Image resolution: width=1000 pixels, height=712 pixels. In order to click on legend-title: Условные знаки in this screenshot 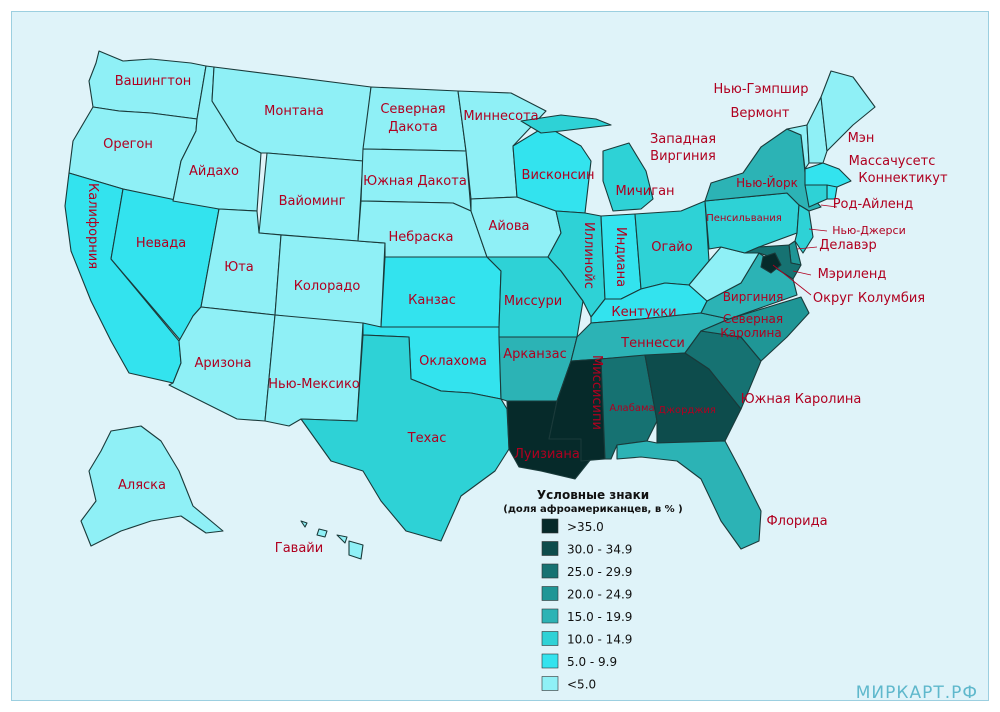, I will do `click(593, 495)`.